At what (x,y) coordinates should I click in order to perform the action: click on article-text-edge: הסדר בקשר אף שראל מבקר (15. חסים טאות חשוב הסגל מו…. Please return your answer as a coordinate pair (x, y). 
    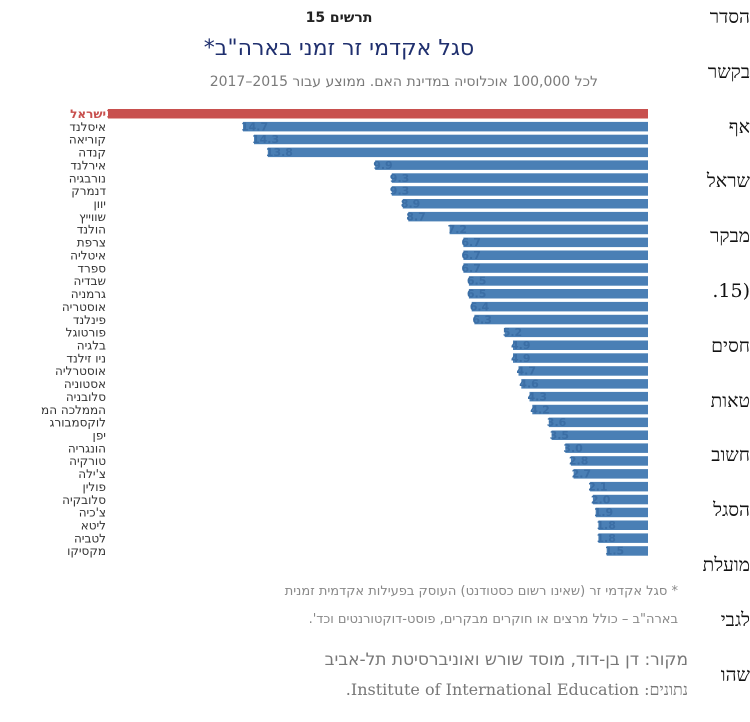
    Looking at the image, I should click on (715, 361).